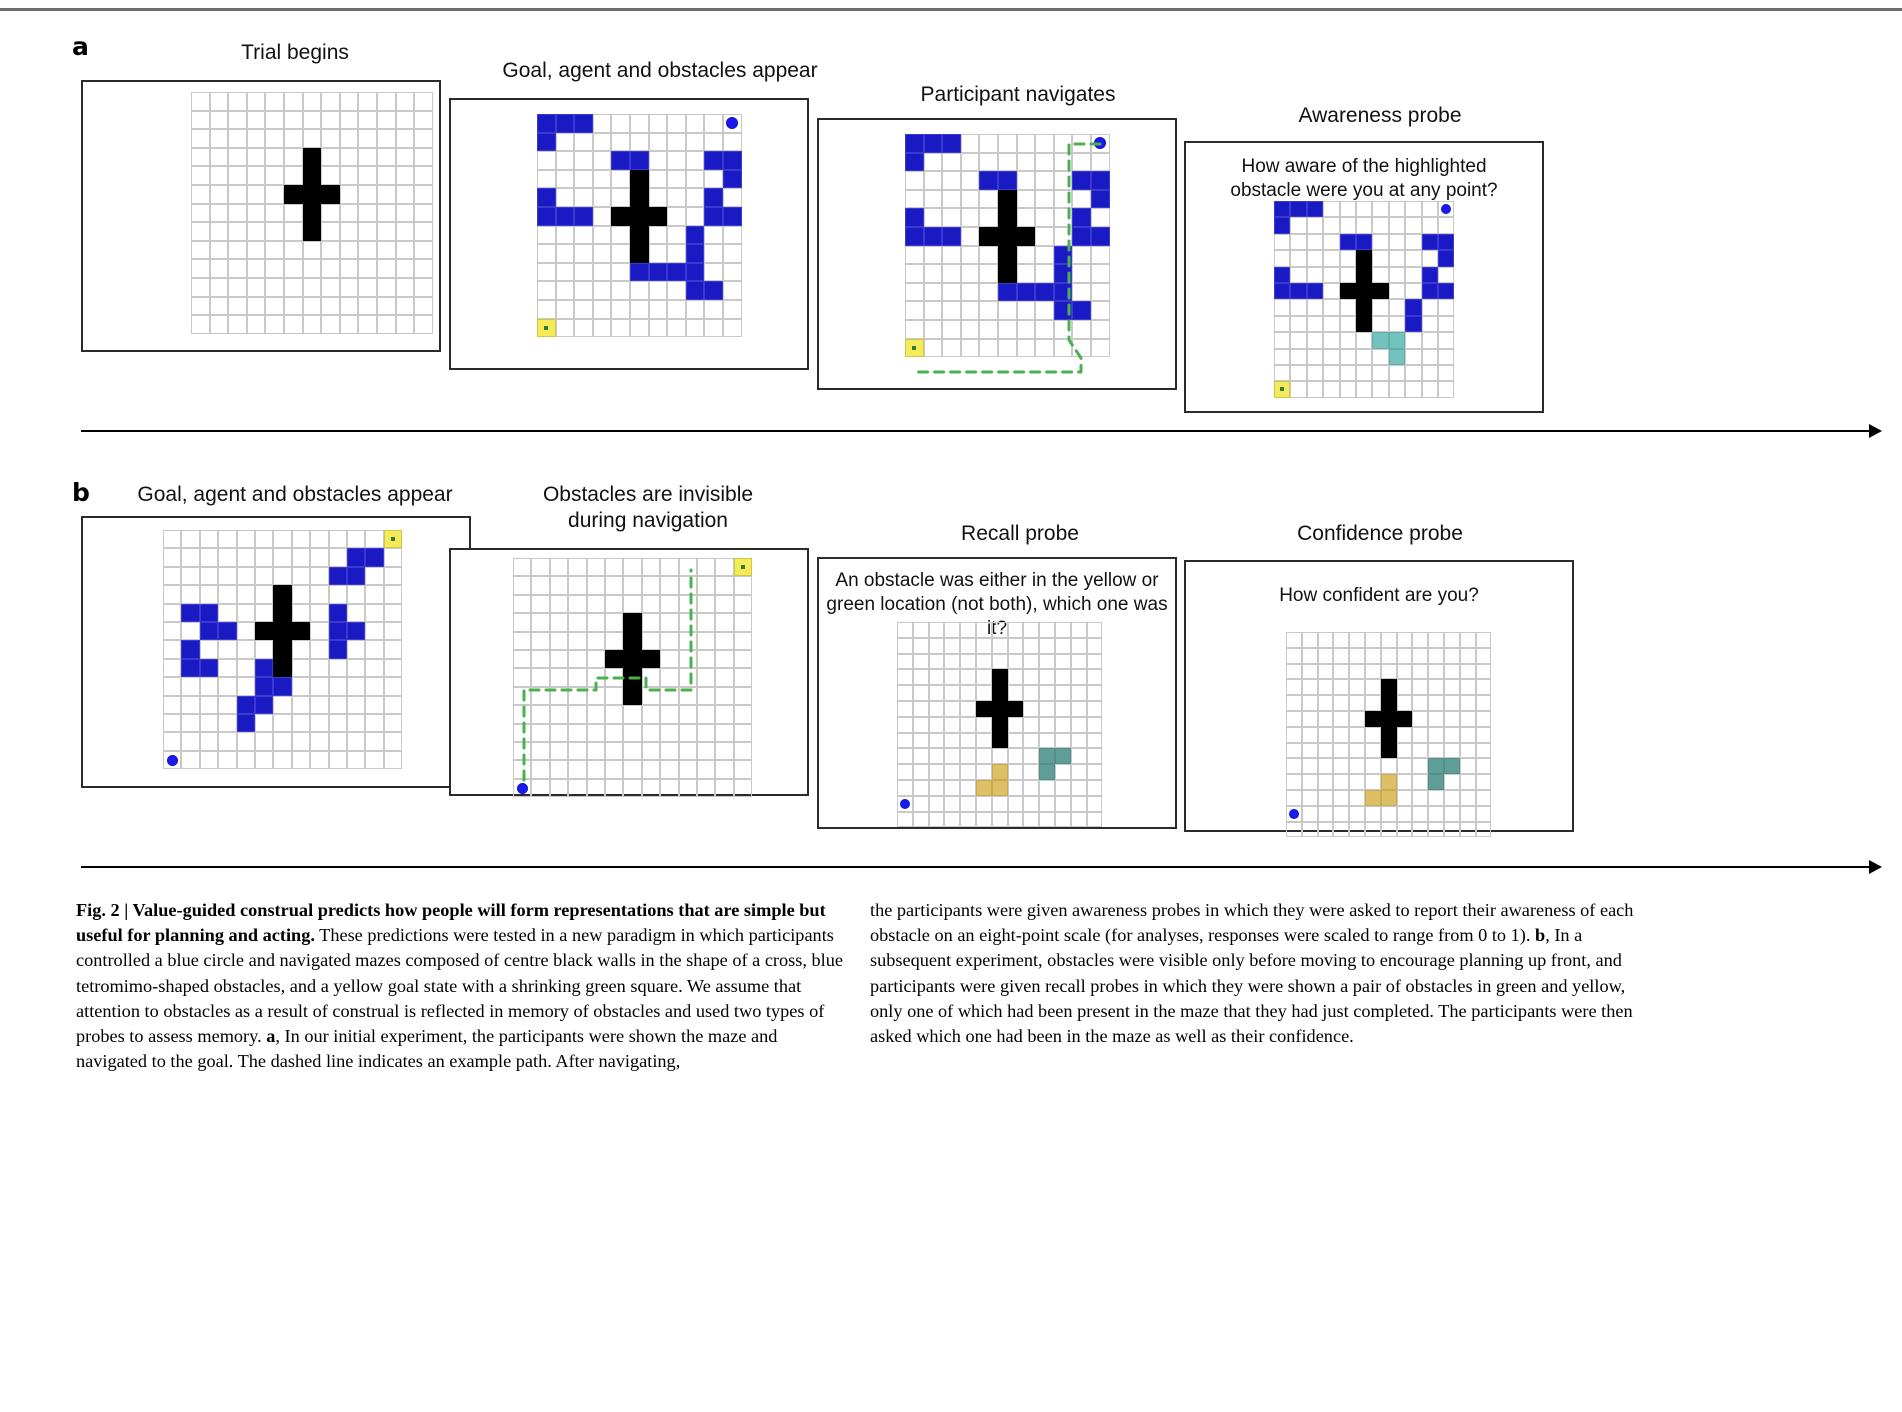 The height and width of the screenshot is (1412, 1902). What do you see at coordinates (1875, 867) in the screenshot?
I see `timeline-arrow-b-head` at bounding box center [1875, 867].